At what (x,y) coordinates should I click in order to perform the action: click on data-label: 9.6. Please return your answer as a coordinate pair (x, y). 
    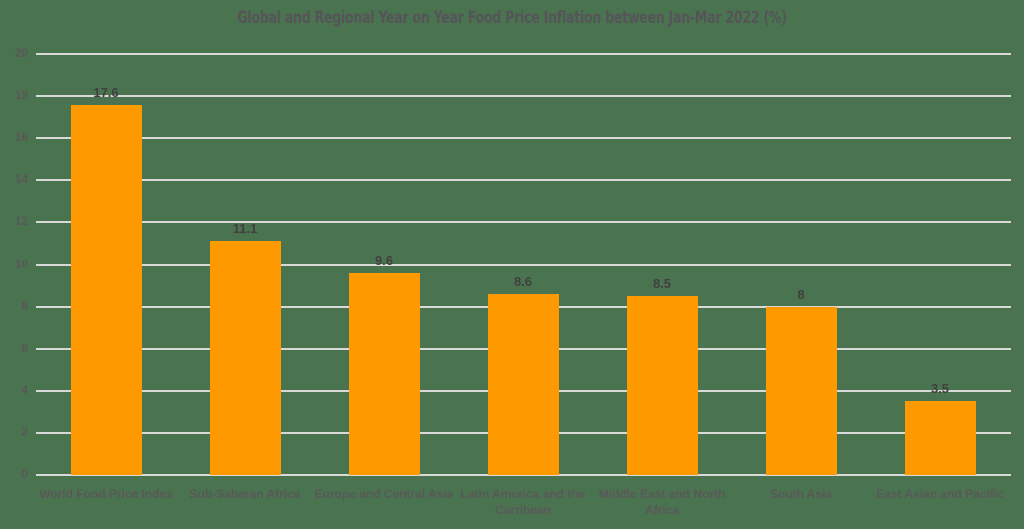
    Looking at the image, I should click on (384, 260).